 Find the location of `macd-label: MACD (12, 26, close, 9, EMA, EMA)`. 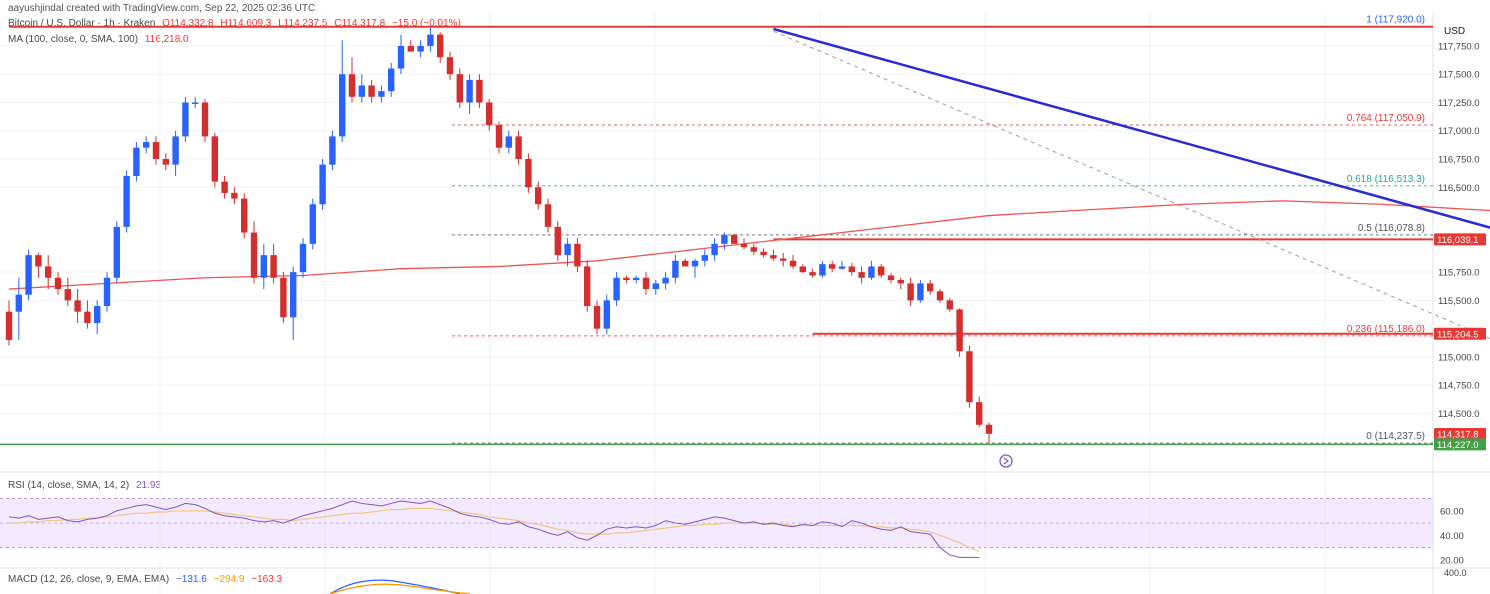

macd-label: MACD (12, 26, close, 9, EMA, EMA) is located at coordinates (89, 579).